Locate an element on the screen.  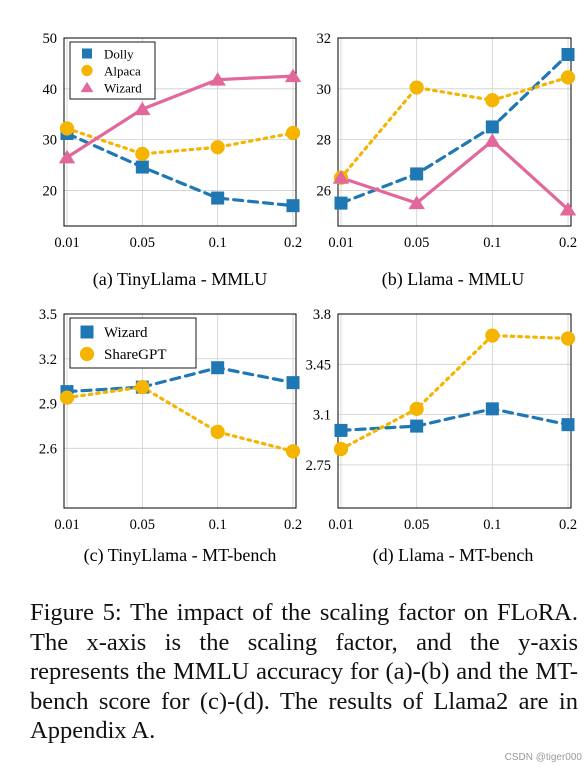
y-tick-label: 3.2 is located at coordinates (48, 360).